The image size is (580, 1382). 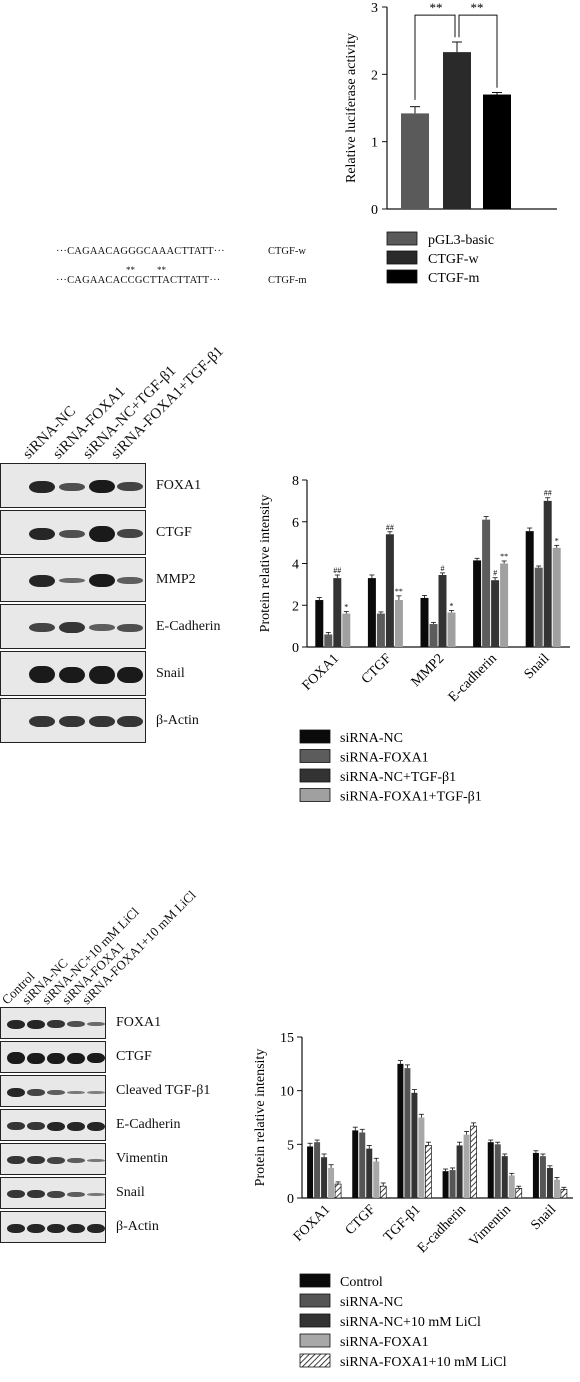 I want to click on bar-tgf-1-sirna-nc, so click(x=407, y=1133).